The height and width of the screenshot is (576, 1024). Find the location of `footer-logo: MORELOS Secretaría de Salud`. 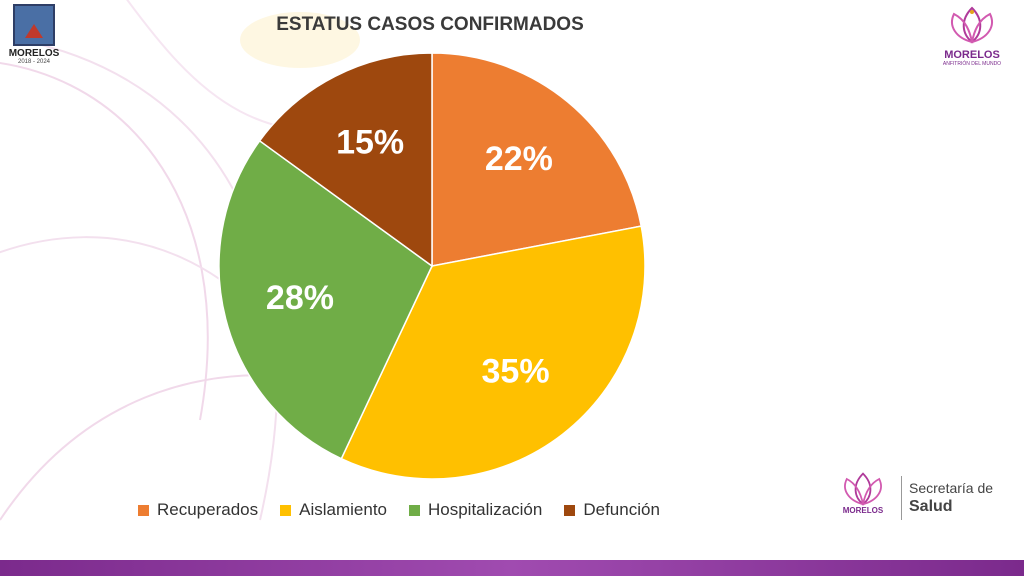

footer-logo: MORELOS Secretaría de Salud is located at coordinates (925, 497).